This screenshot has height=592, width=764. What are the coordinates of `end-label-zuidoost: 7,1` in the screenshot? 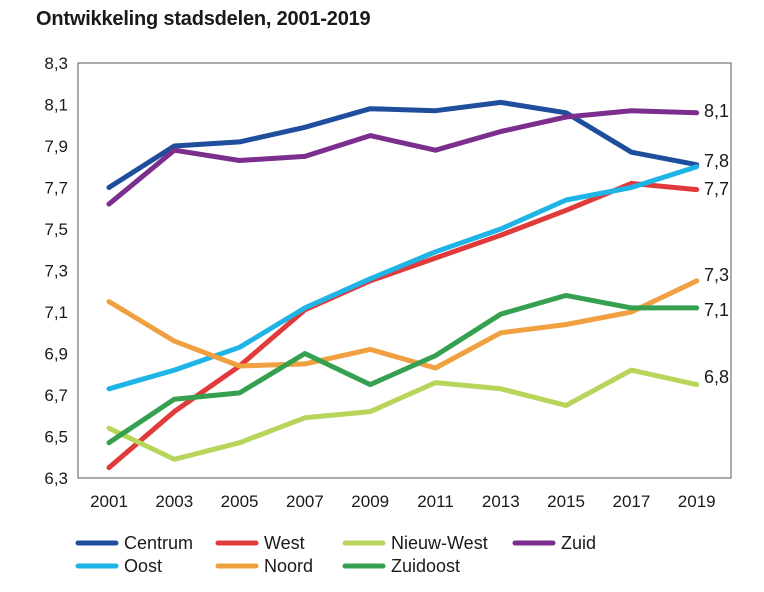 It's located at (716, 310).